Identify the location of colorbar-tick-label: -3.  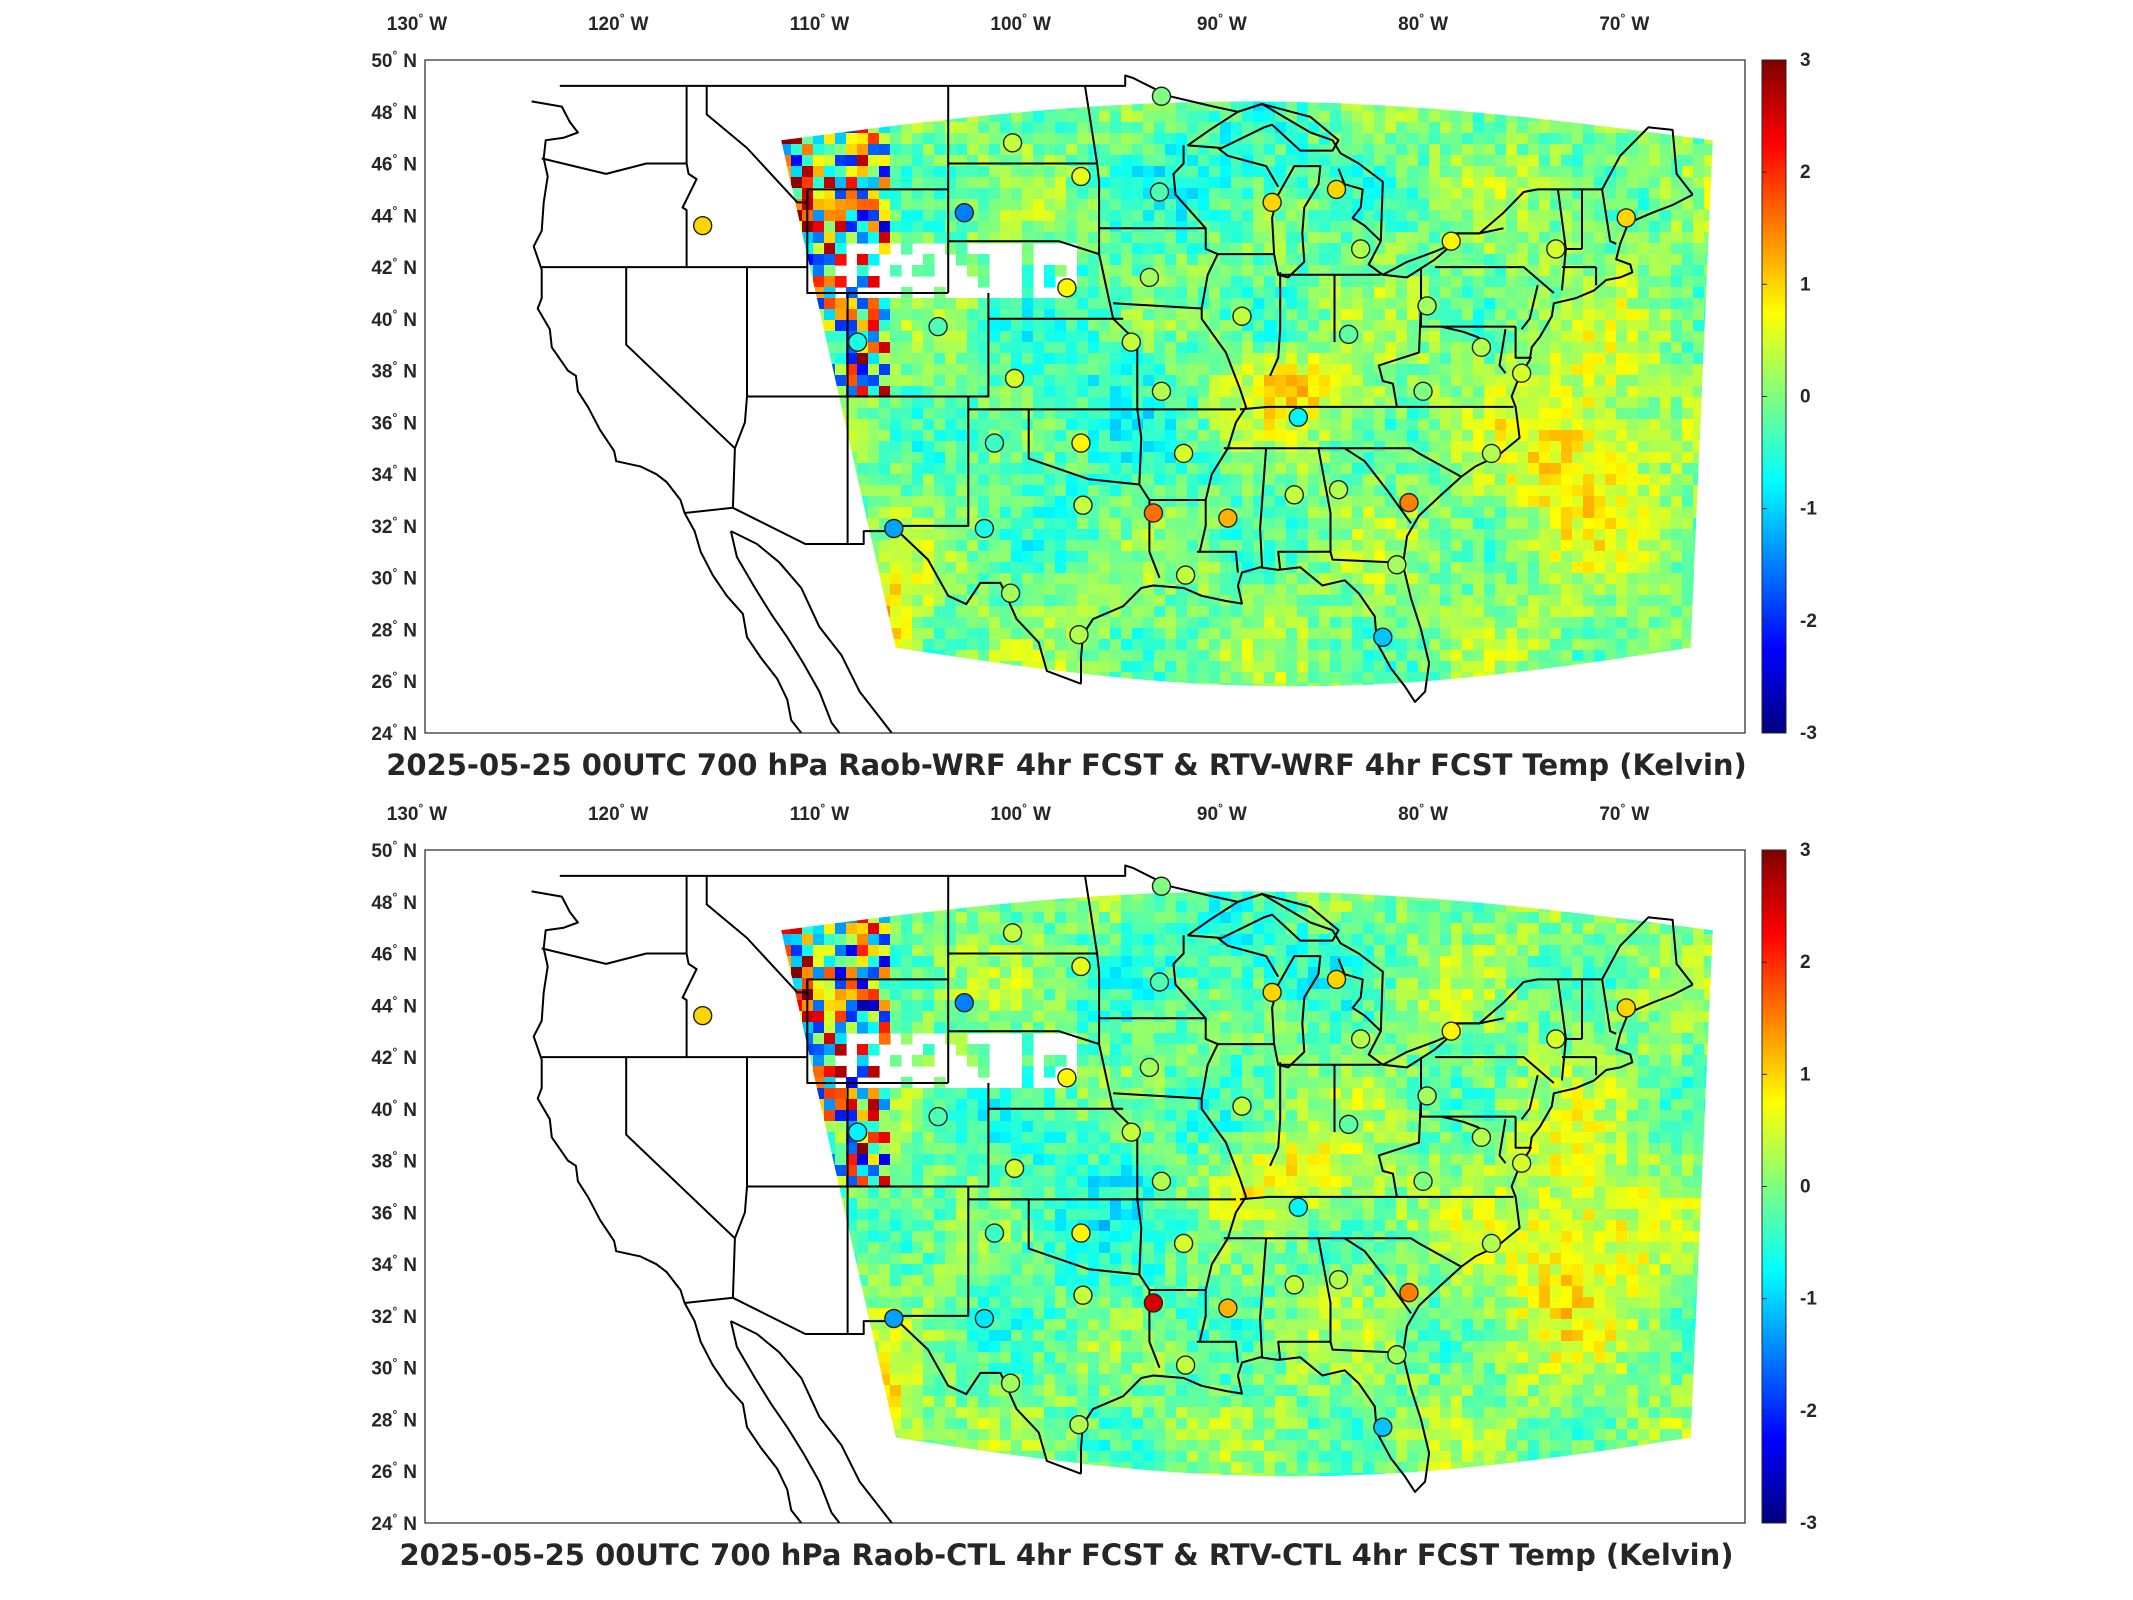
(1808, 1523).